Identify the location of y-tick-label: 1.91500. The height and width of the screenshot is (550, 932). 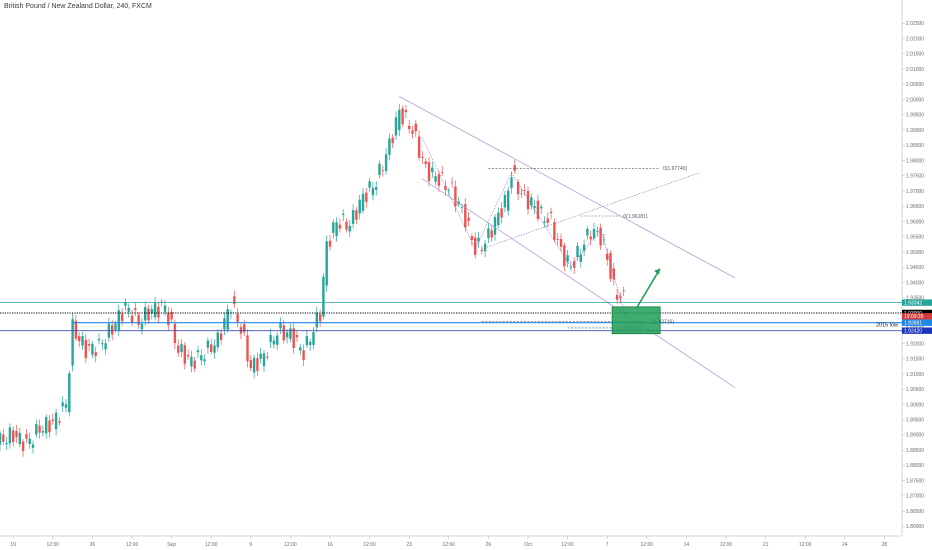
(915, 360).